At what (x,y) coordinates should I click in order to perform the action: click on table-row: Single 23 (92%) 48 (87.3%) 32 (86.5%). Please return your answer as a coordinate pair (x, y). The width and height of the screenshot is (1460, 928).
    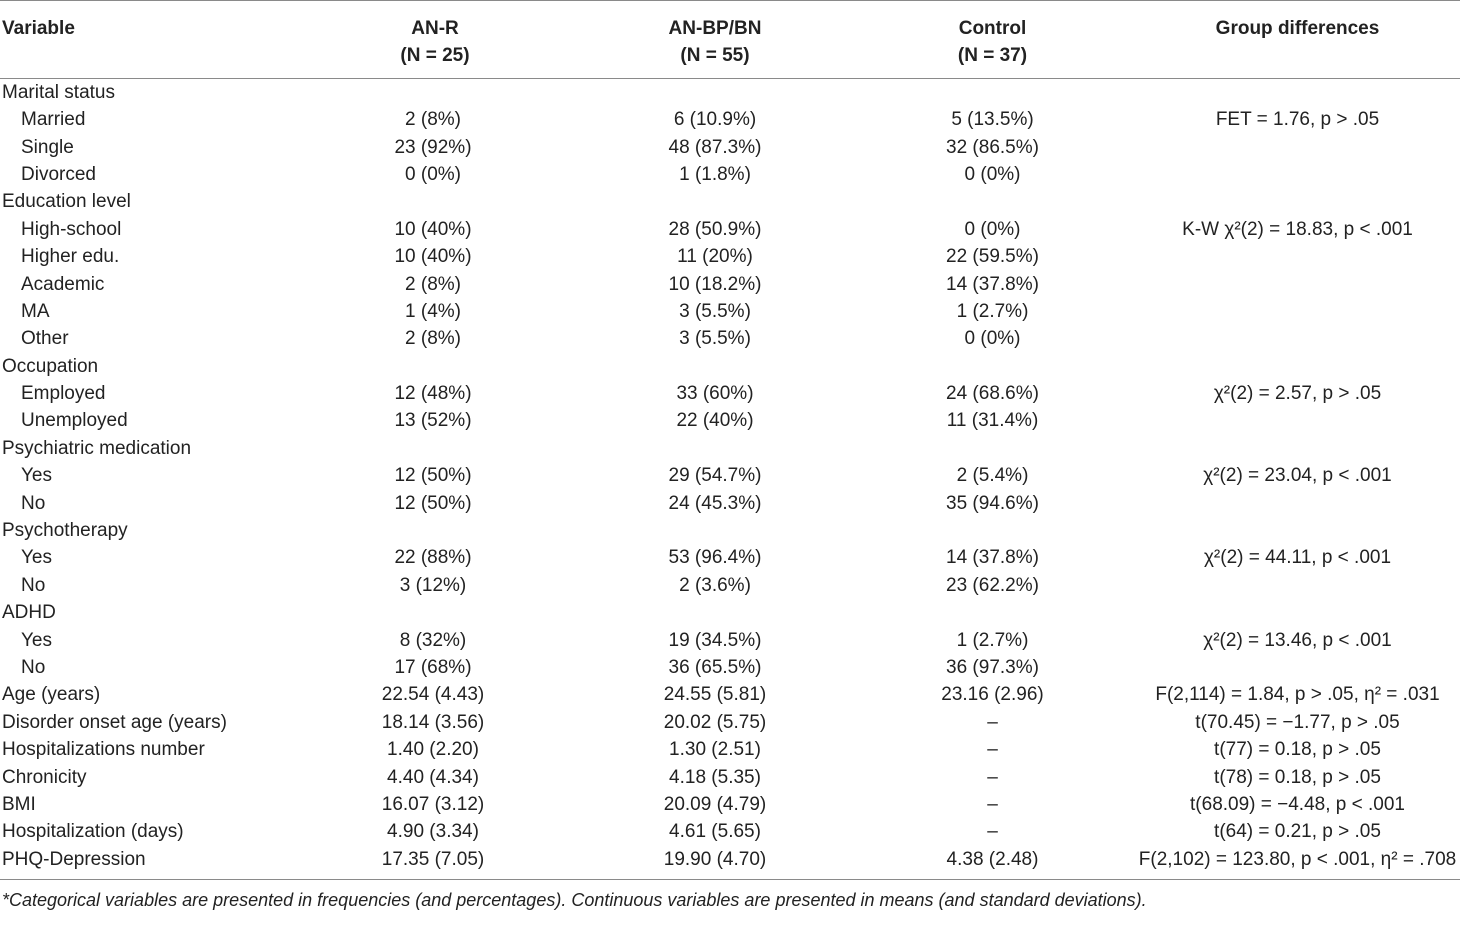
    Looking at the image, I should click on (730, 146).